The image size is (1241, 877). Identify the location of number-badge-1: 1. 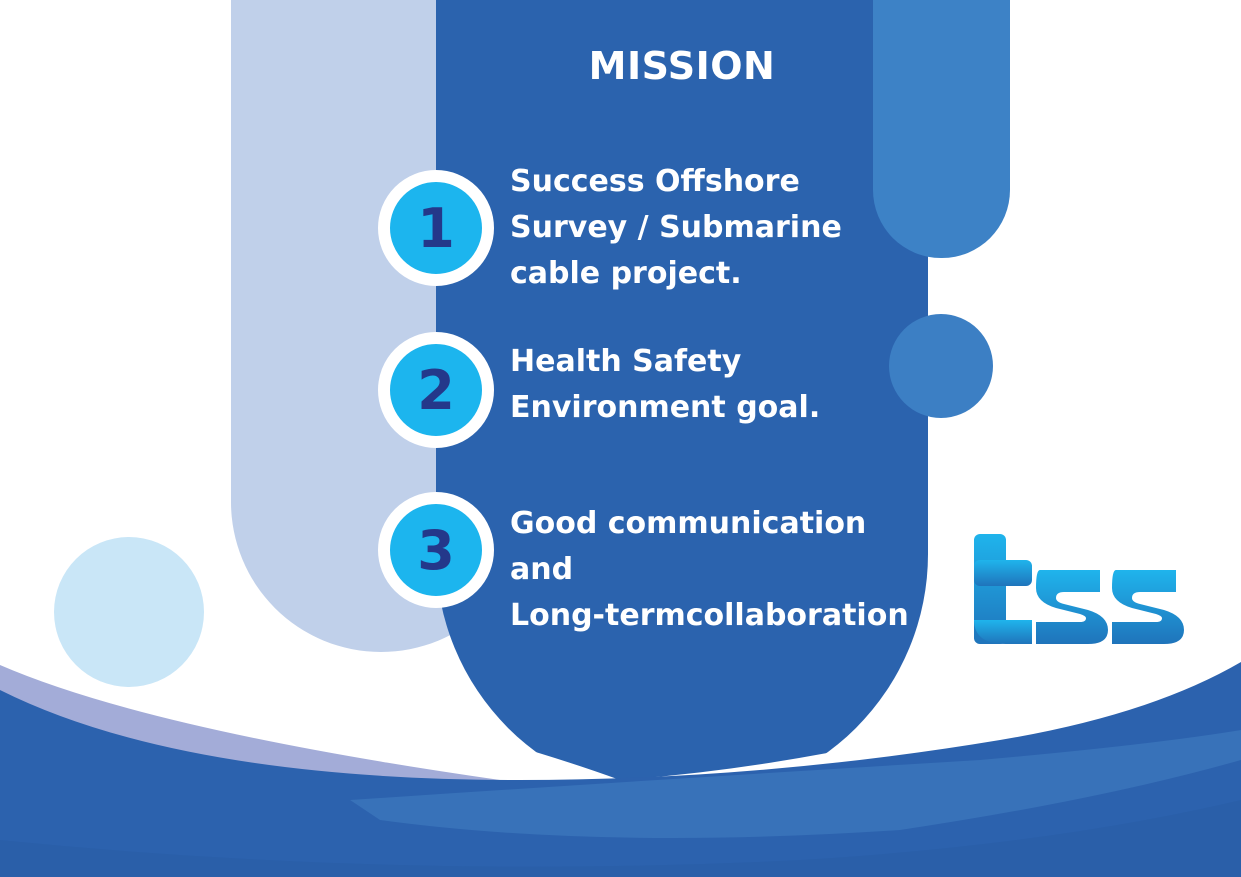
(436, 228).